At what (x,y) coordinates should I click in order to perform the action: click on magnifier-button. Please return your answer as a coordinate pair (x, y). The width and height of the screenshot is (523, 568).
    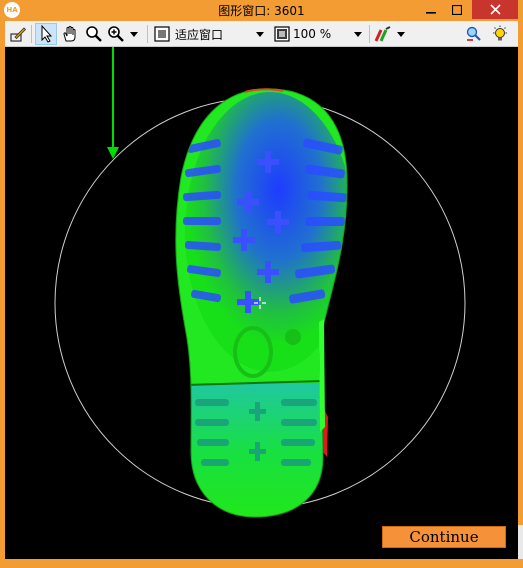
    Looking at the image, I should click on (94, 34).